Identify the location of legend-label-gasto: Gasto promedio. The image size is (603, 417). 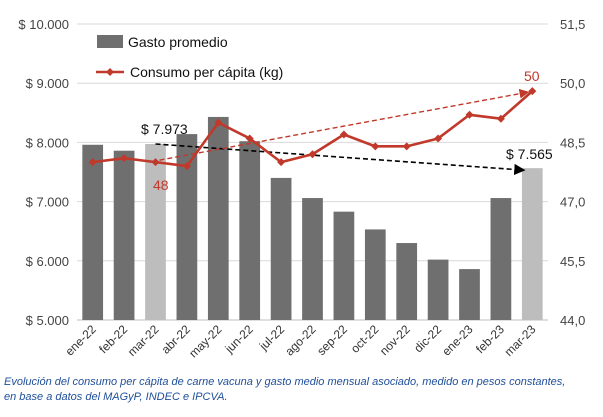
(178, 42).